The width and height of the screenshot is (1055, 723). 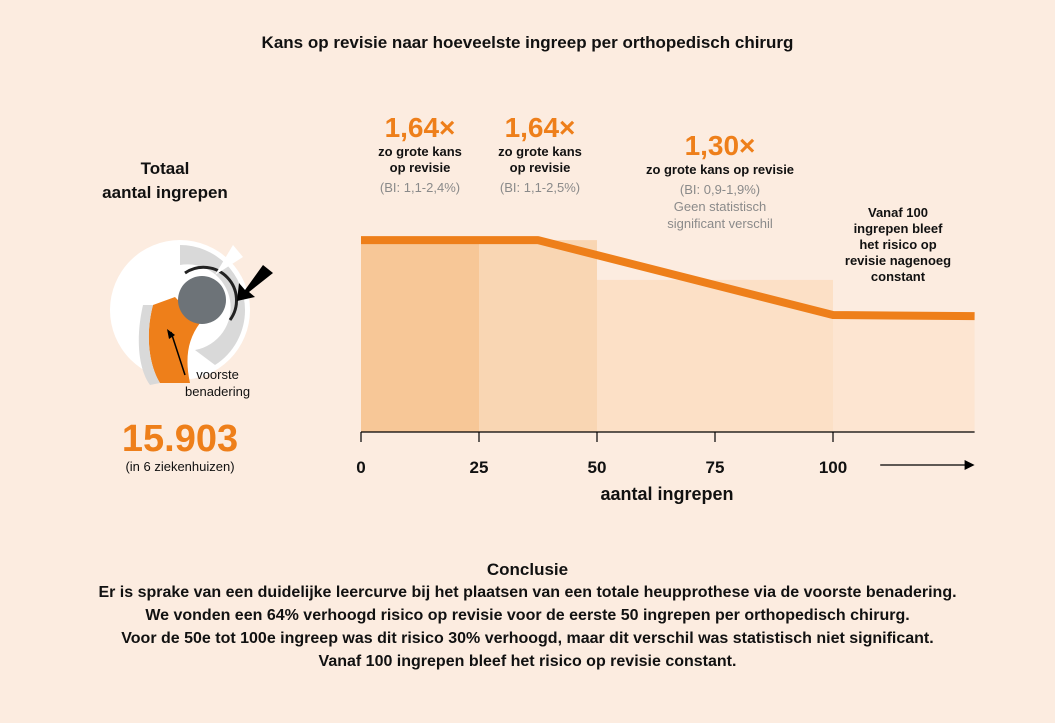 I want to click on annotation-3-mult: 1,30×, so click(x=720, y=145).